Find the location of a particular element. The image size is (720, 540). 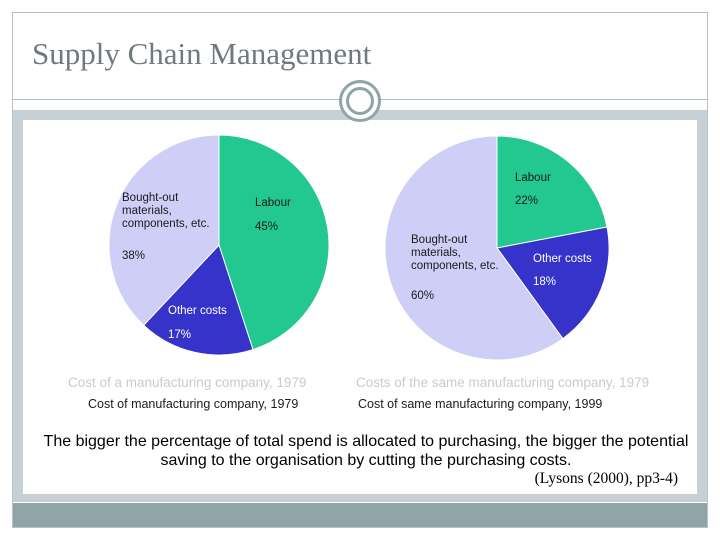

slice-label-1-2: Other costs is located at coordinates (197, 311).